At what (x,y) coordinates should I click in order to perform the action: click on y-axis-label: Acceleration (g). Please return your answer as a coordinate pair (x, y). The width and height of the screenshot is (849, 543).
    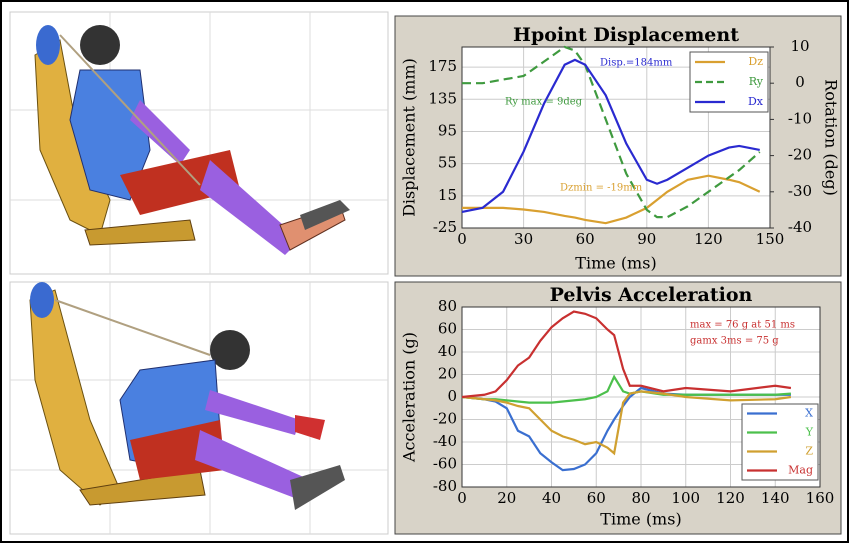
    Looking at the image, I should click on (409, 397).